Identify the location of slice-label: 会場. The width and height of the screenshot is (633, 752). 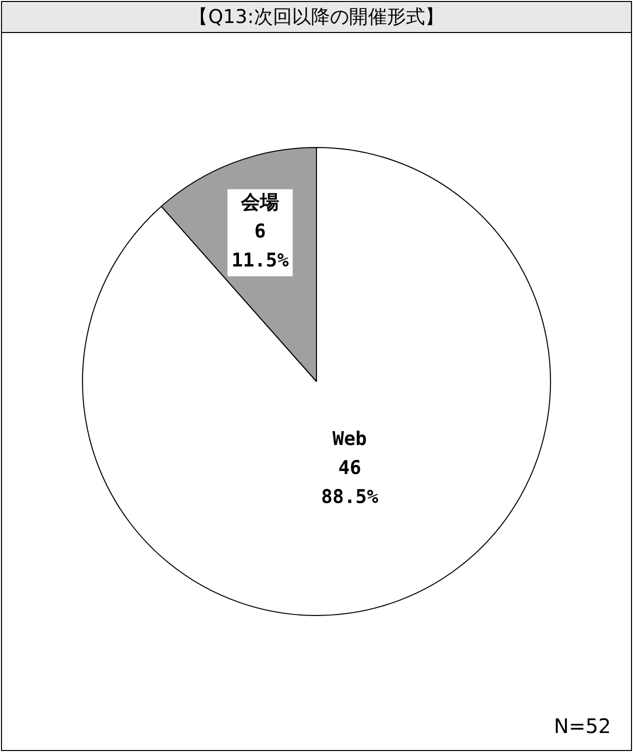
(260, 203).